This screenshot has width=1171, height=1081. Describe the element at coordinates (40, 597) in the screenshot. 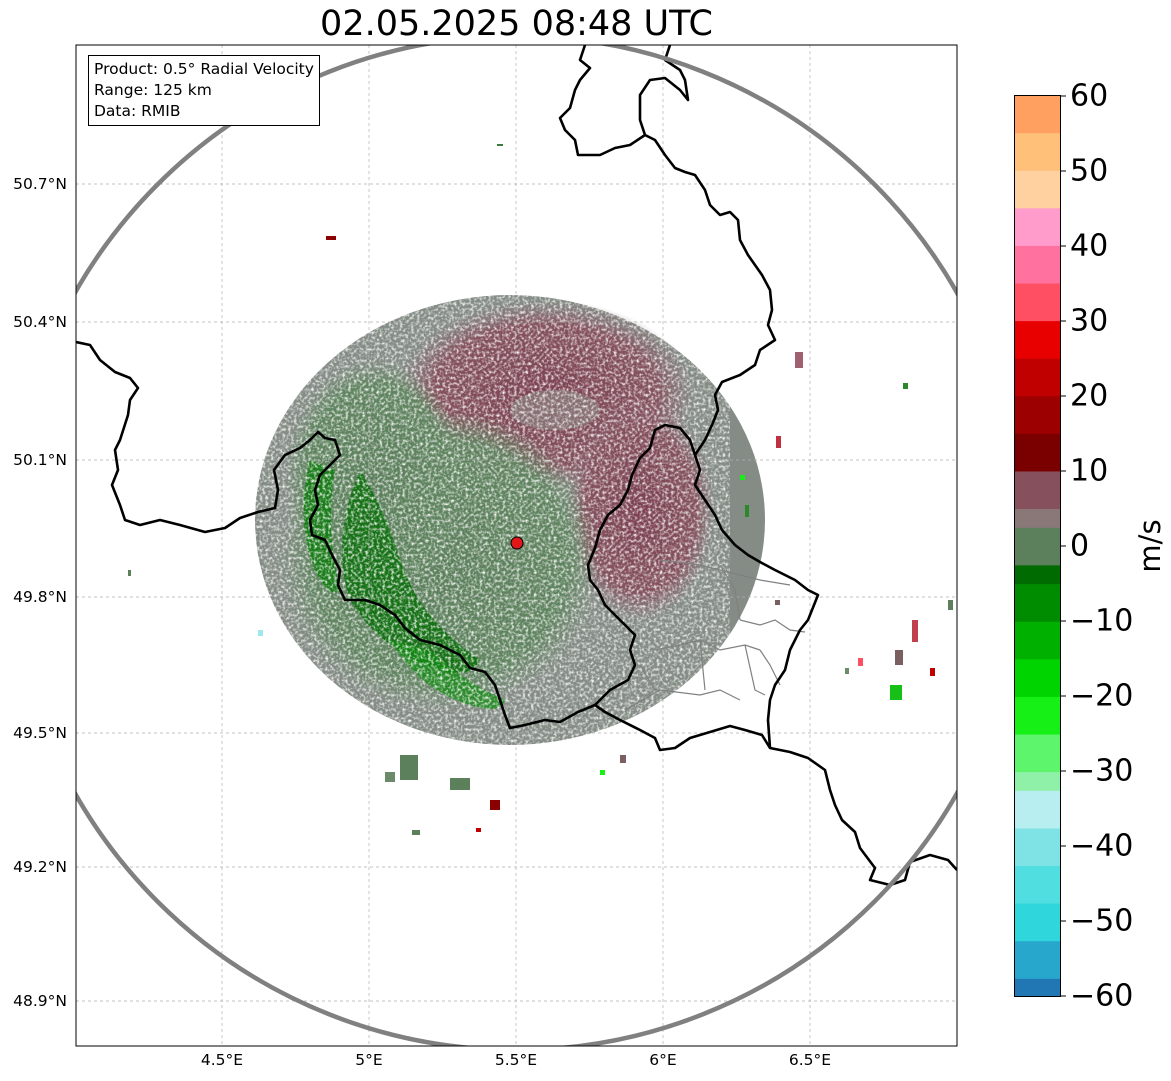

I see `lat-tick-label: 49.8°N` at that location.